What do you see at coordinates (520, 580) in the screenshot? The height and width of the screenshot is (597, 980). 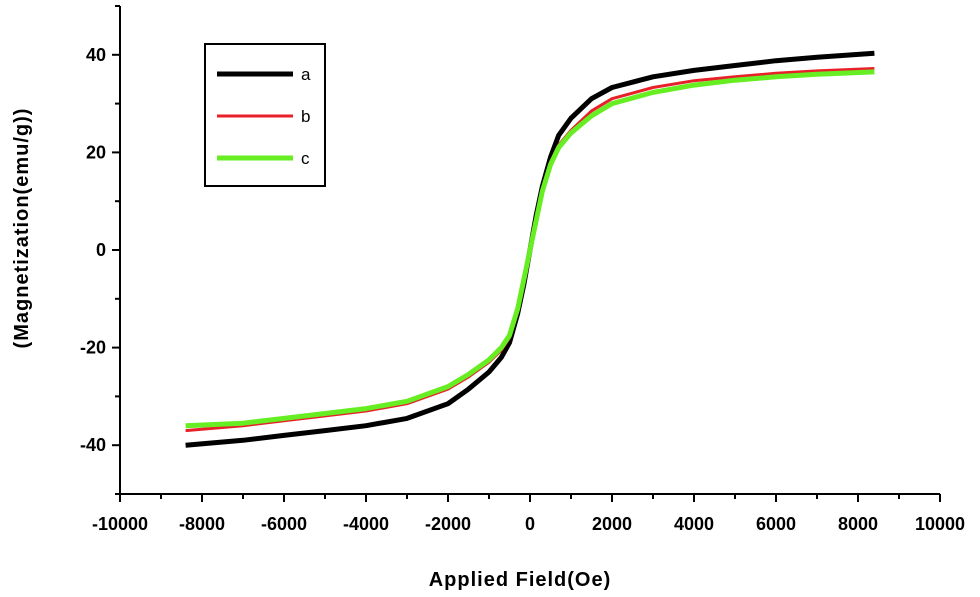 I see `x-axis-title: Applied Field(Oe)` at bounding box center [520, 580].